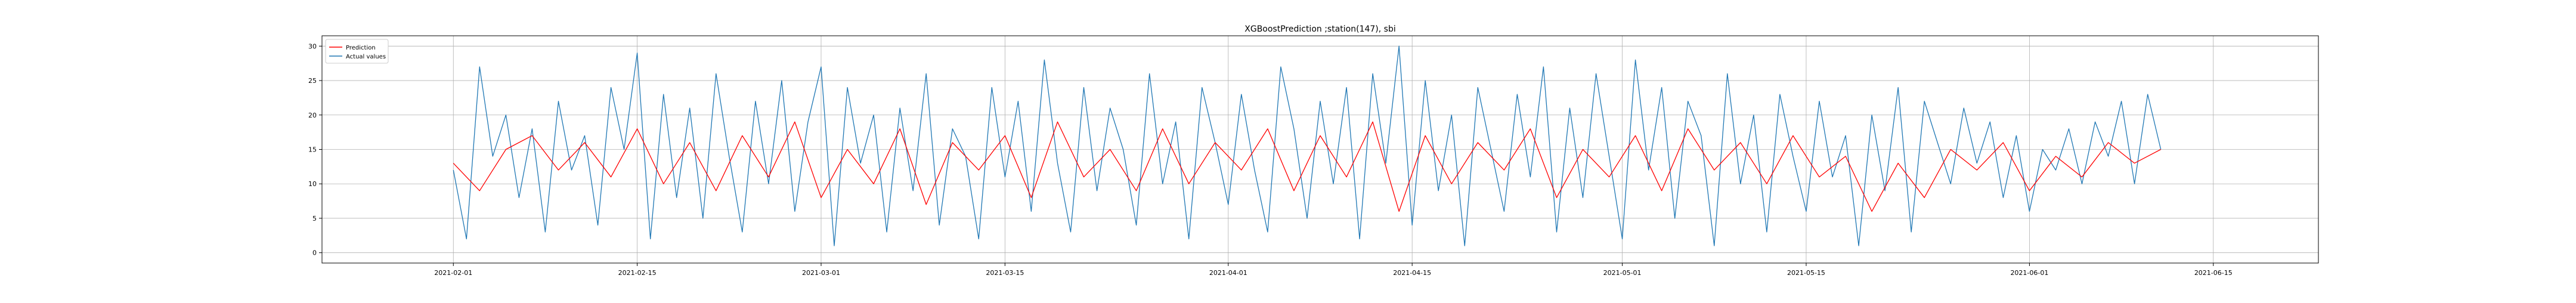 The height and width of the screenshot is (303, 2576). Describe the element at coordinates (1623, 273) in the screenshot. I see `x-tick-label: 2021-05-01` at that location.